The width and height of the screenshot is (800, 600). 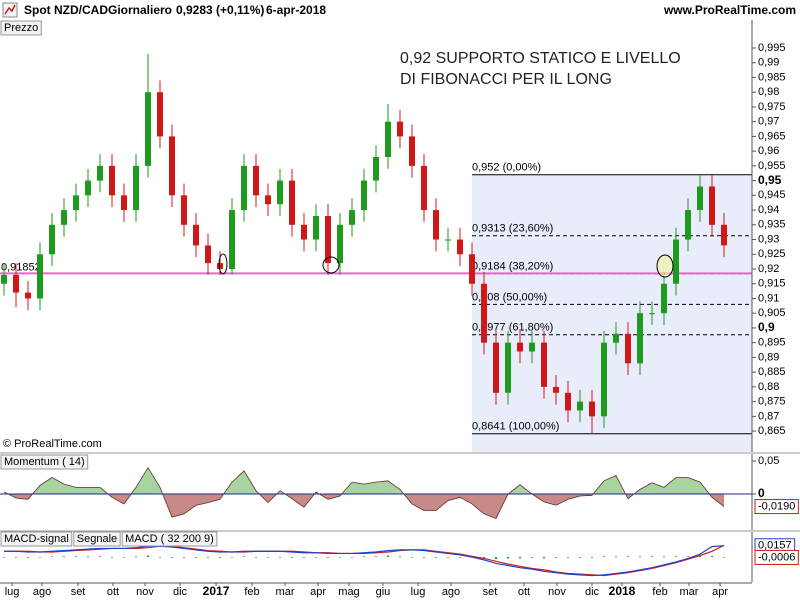 I want to click on y-tick-label: 0,95, so click(x=770, y=180).